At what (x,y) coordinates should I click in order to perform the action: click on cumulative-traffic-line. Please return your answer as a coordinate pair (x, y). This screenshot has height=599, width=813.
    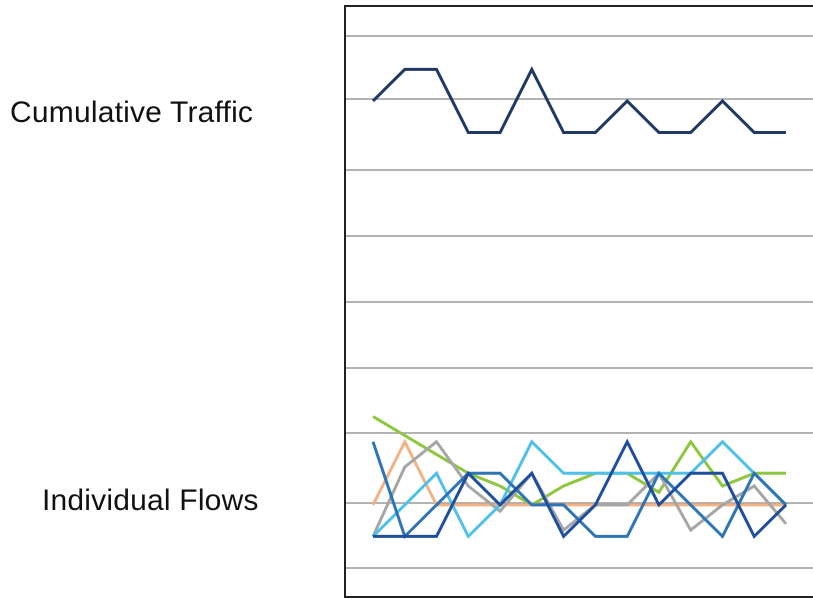
    Looking at the image, I should click on (578, 100).